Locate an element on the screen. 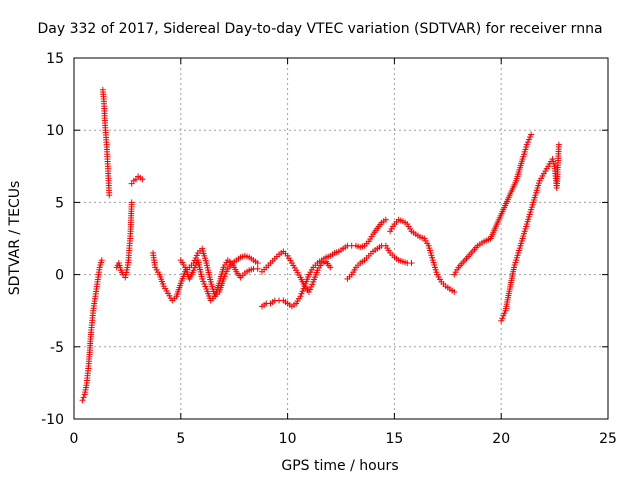 This screenshot has height=480, width=640. series-seg4 is located at coordinates (137, 180).